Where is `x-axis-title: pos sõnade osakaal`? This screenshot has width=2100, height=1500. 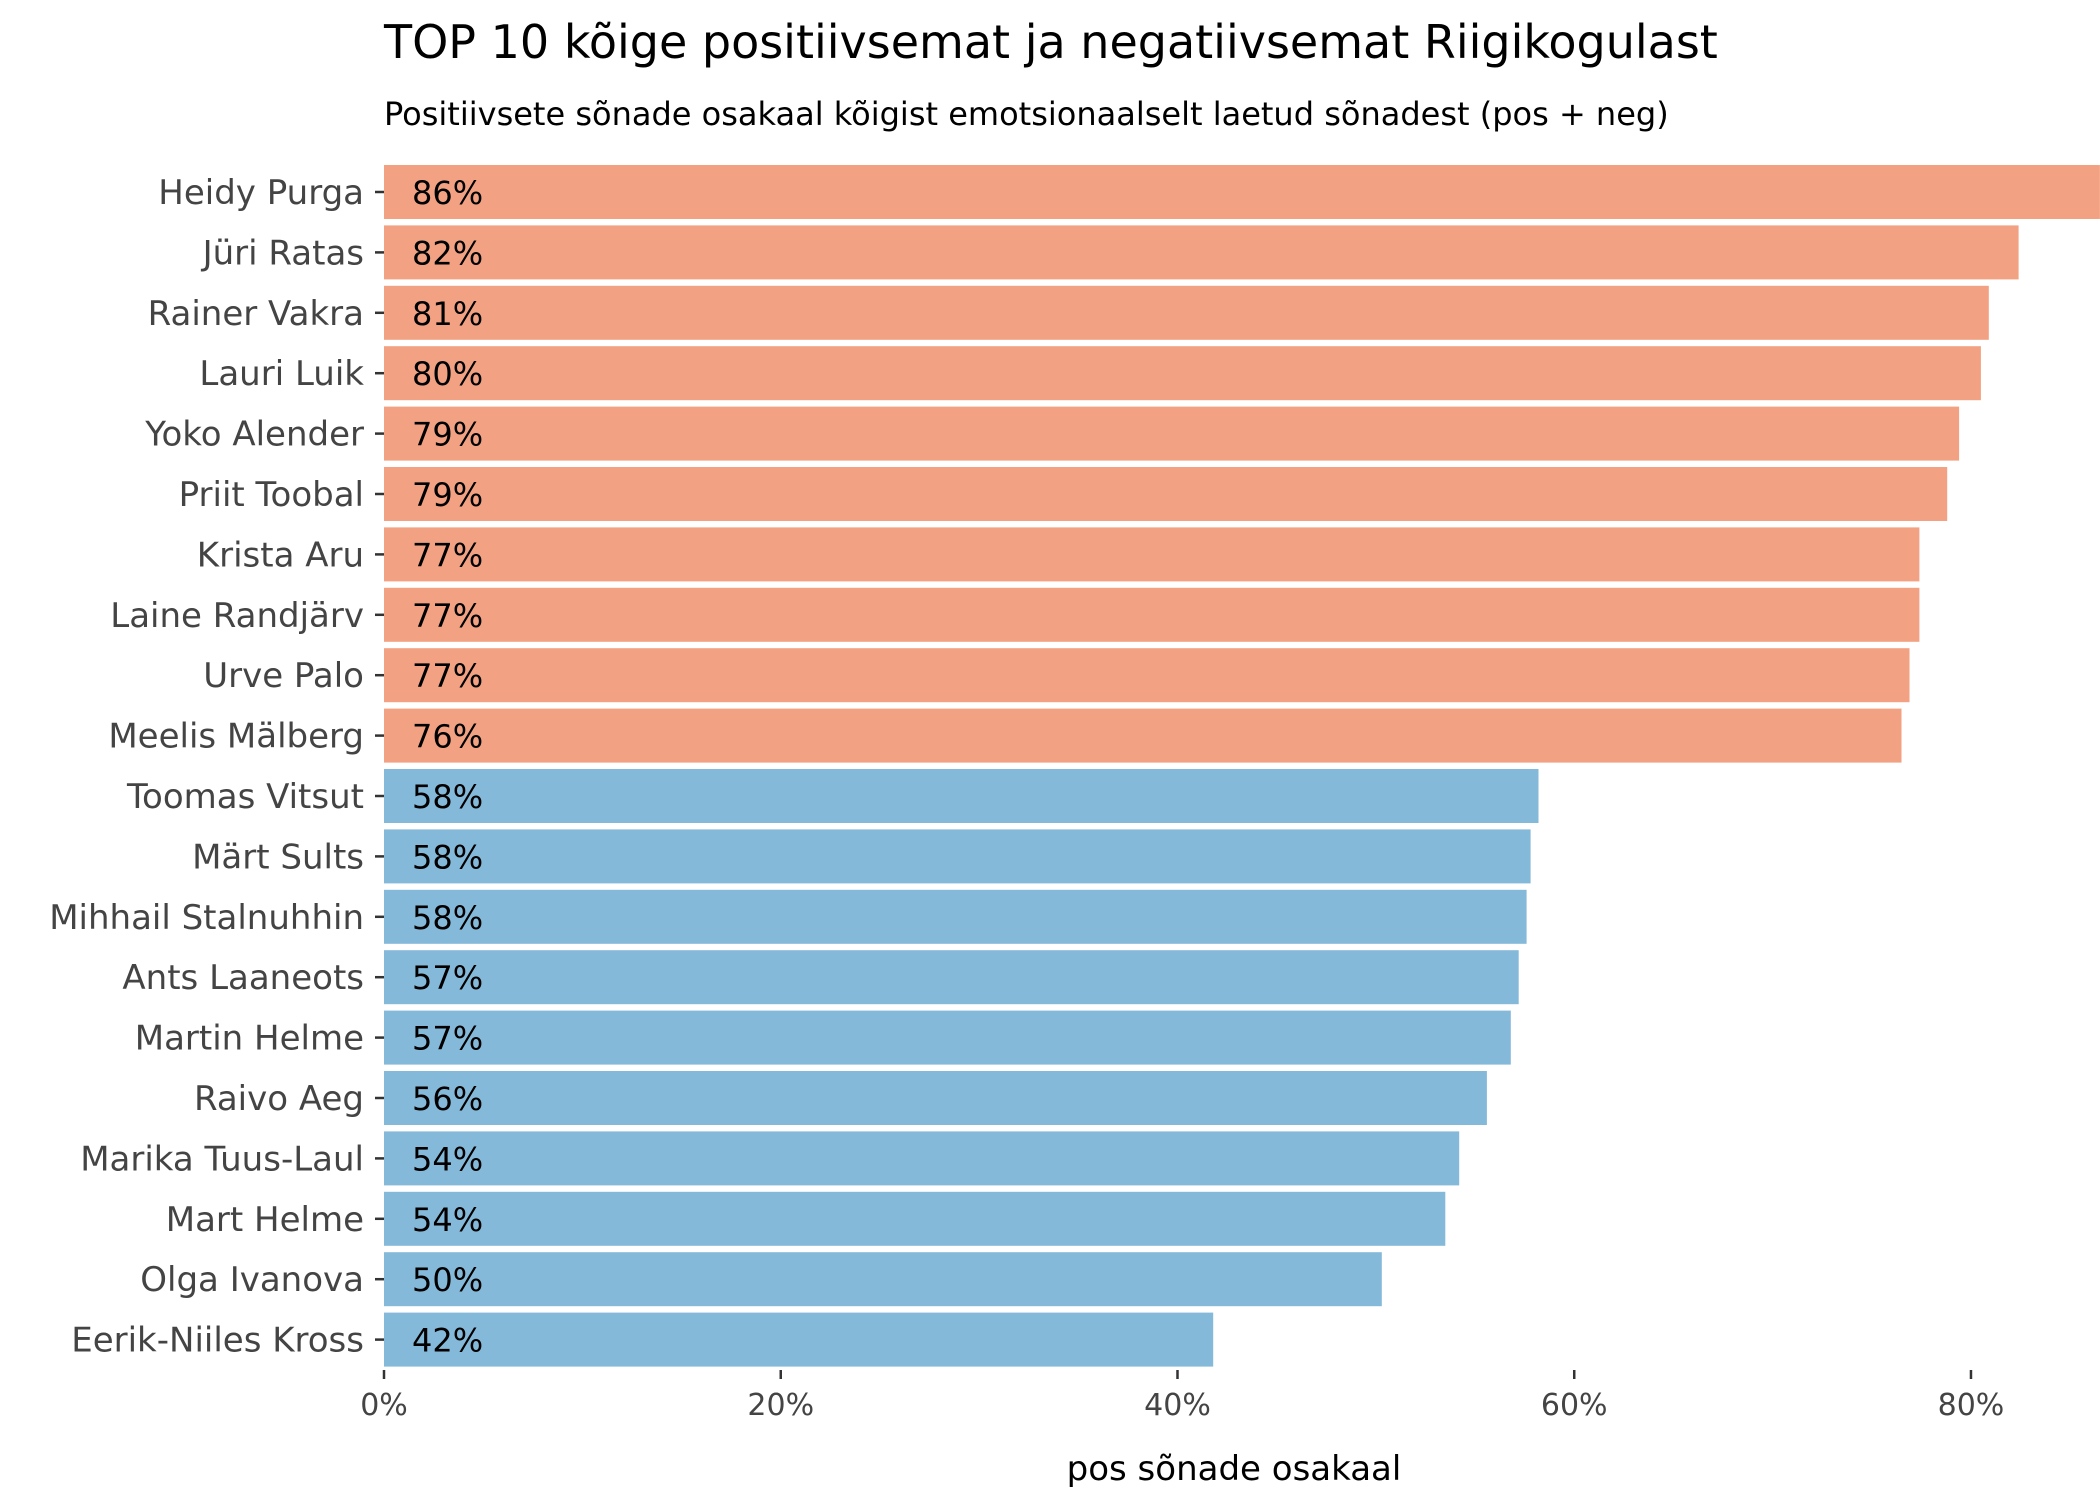
x-axis-title: pos sõnade osakaal is located at coordinates (1234, 1469).